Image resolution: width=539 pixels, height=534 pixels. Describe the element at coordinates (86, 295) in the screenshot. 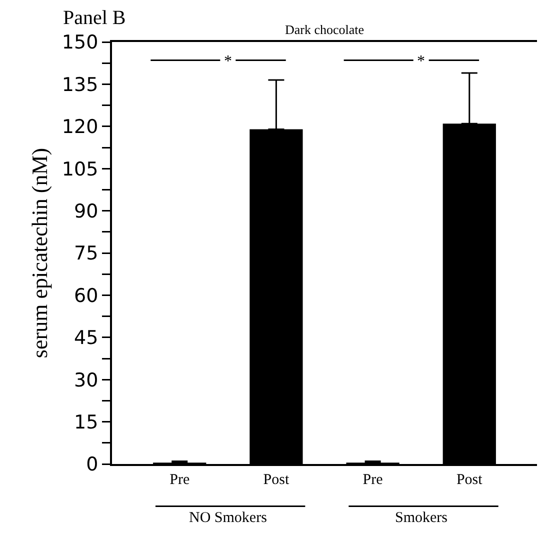

I see `y-tick-label: 60` at that location.